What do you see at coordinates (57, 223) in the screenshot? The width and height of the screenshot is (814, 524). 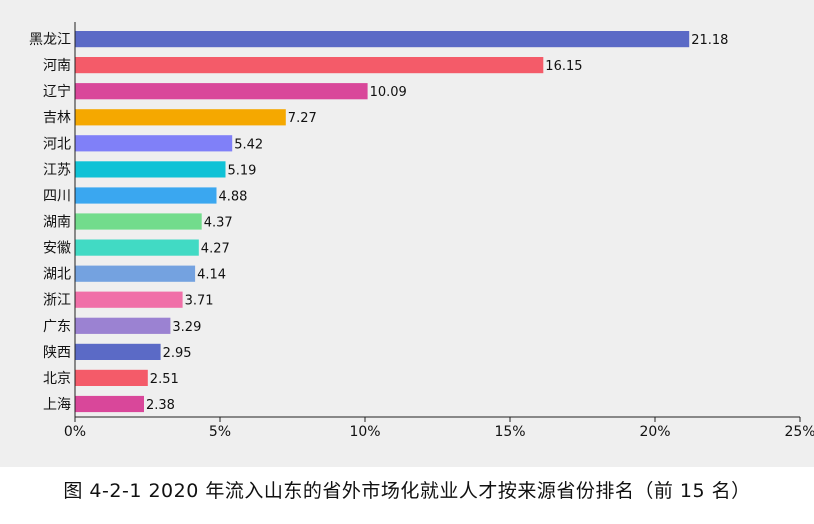 I see `category-label: 湖南` at bounding box center [57, 223].